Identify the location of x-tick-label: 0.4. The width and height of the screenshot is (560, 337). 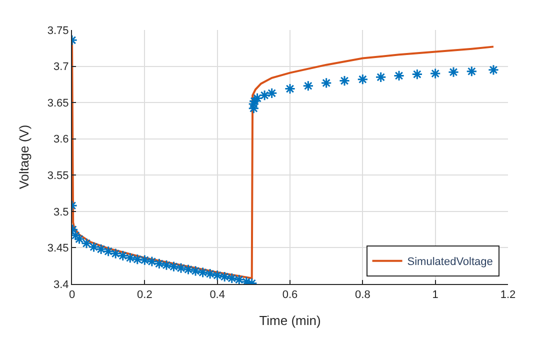
(217, 295).